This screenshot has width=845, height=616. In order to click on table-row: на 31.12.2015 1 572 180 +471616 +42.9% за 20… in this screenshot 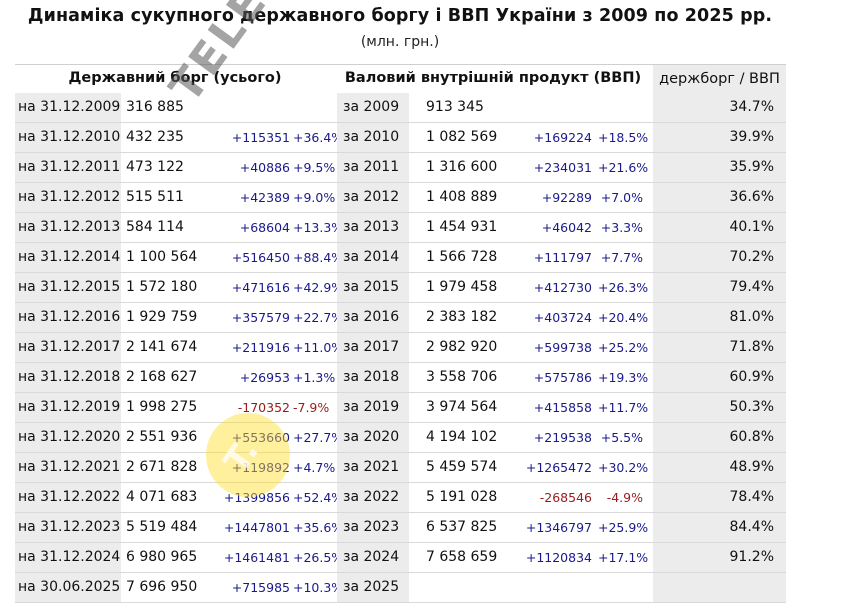, I will do `click(400, 288)`.